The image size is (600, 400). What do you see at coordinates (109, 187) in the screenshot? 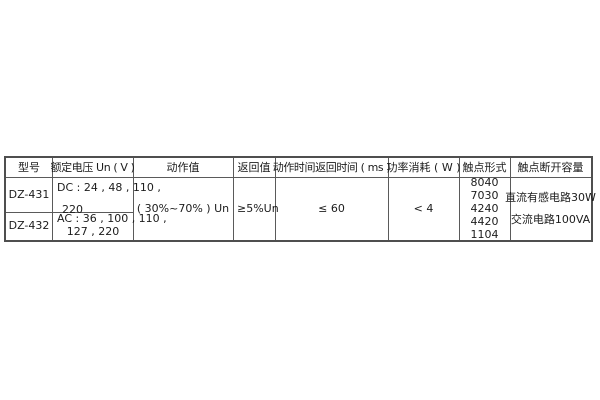
I see `voltage-dc-line1: DC : 24 , 48 , 110 ,` at bounding box center [109, 187].